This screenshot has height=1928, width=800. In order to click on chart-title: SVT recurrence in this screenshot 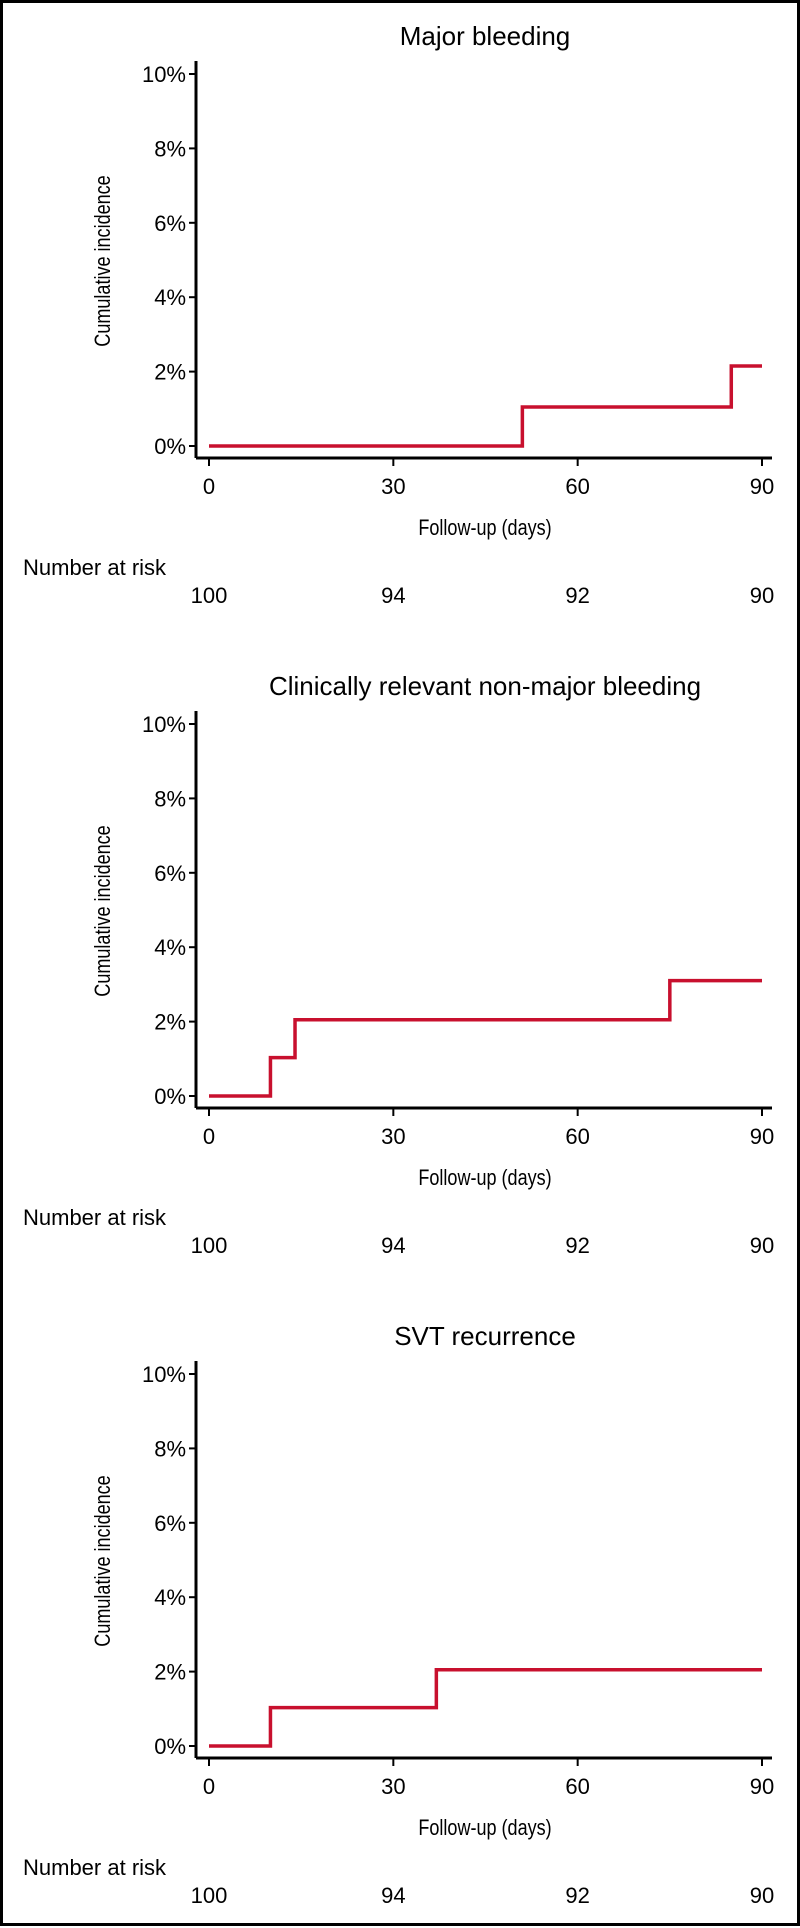, I will do `click(485, 1336)`.